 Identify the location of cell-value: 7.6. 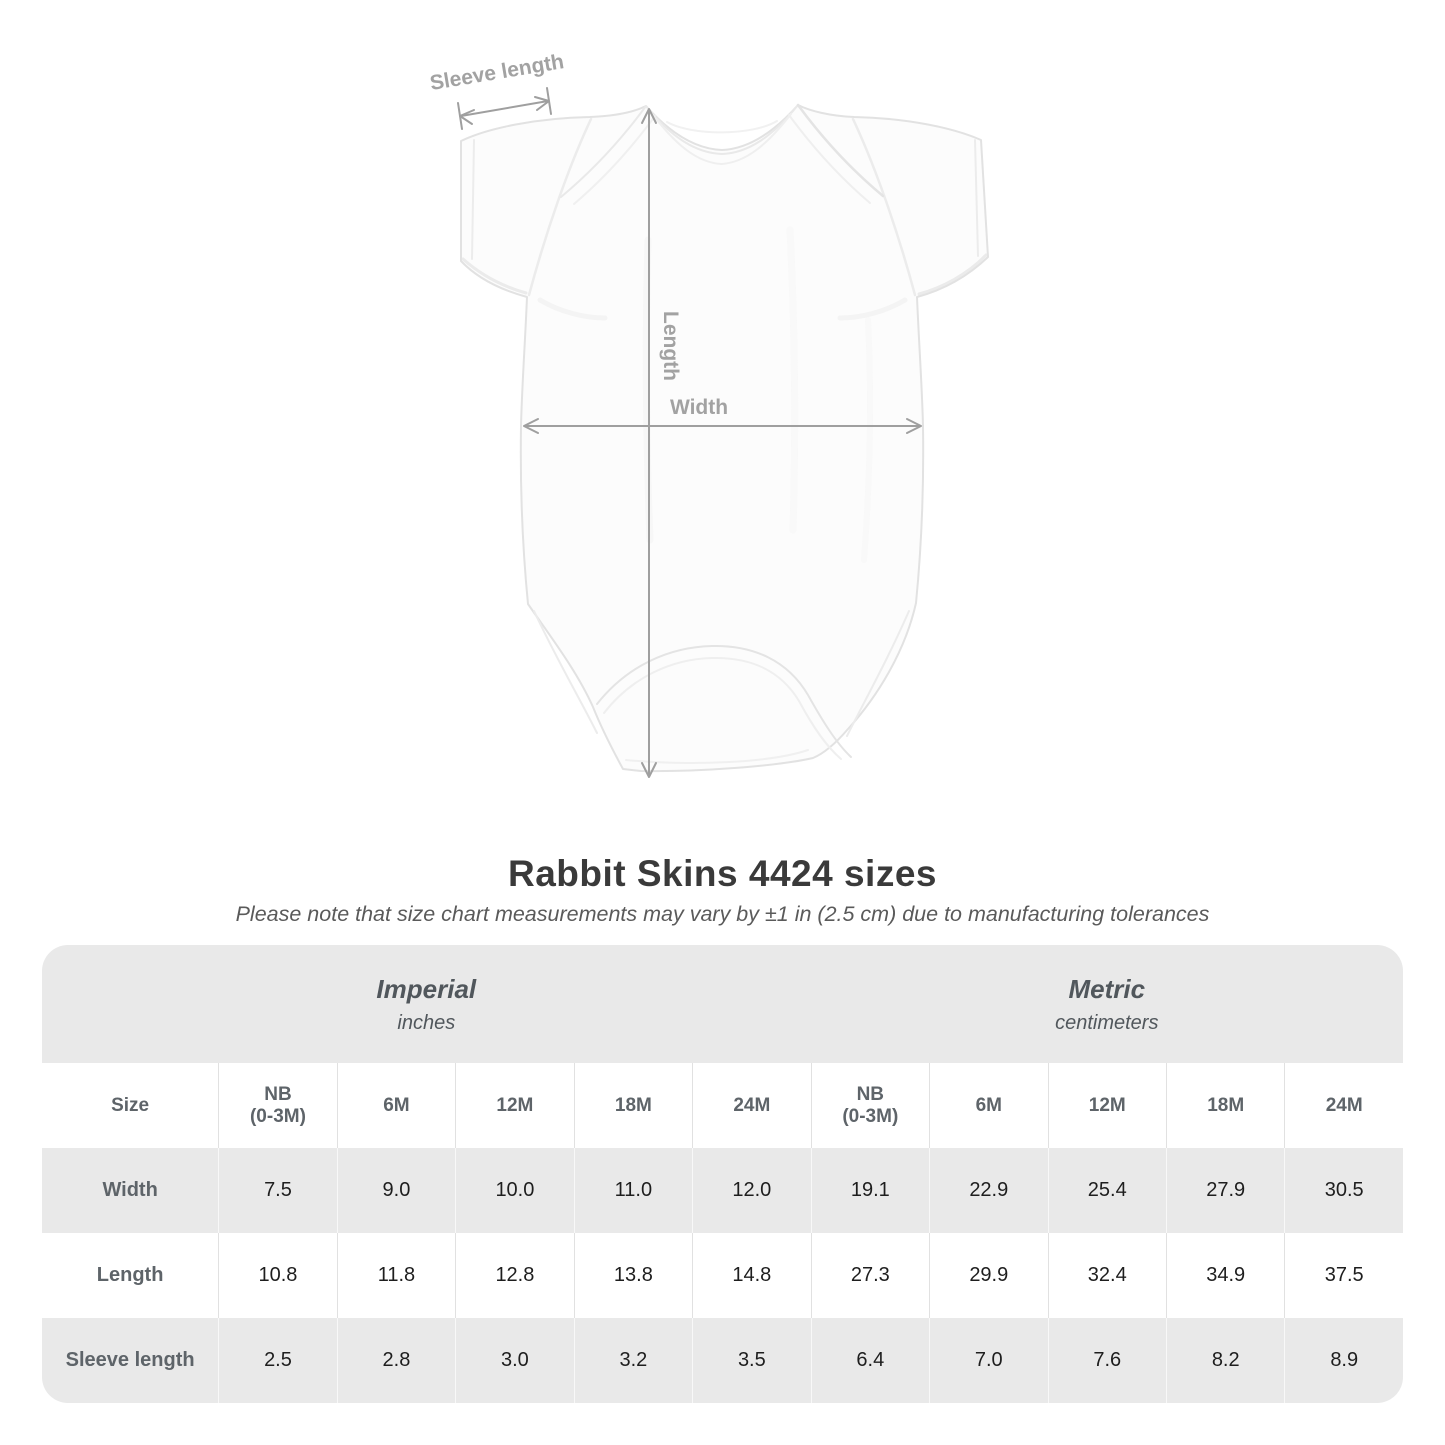
(1106, 1360).